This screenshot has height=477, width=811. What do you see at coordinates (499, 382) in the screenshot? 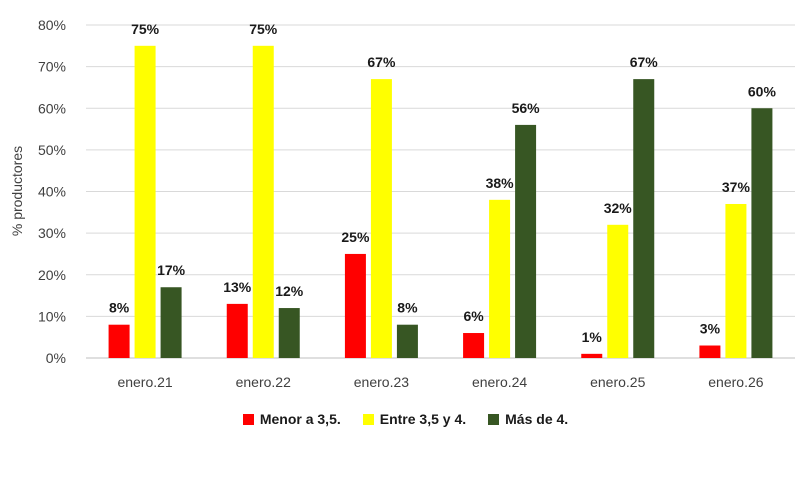
I see `x-tick-label: enero.24` at bounding box center [499, 382].